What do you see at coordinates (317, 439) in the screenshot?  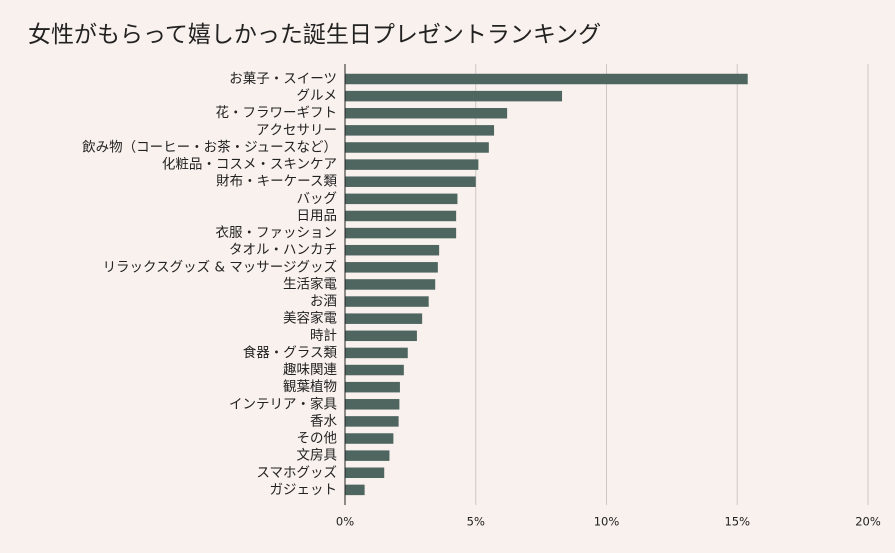 I see `category-label-21: その他` at bounding box center [317, 439].